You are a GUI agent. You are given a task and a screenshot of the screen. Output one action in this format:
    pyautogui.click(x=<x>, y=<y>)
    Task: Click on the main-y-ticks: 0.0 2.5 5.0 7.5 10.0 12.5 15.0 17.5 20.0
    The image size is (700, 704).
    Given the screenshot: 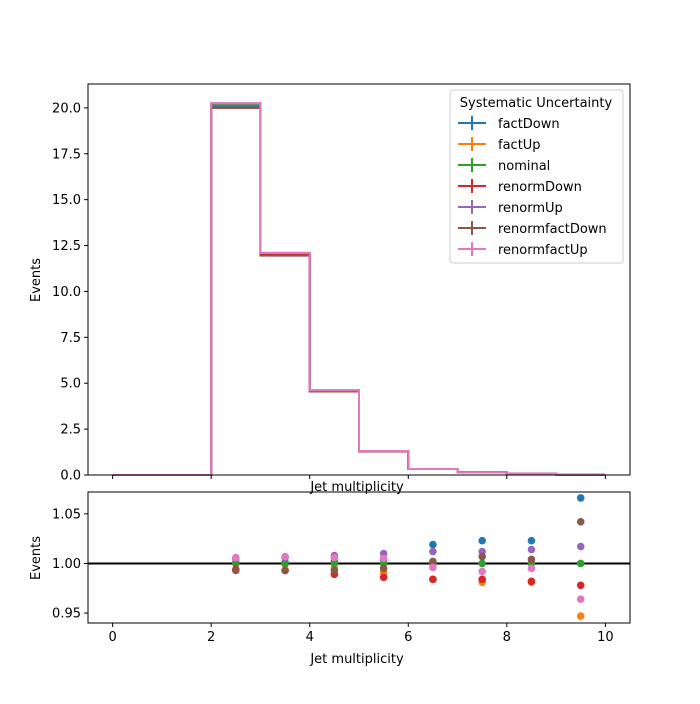 What is the action you would take?
    pyautogui.click(x=70, y=292)
    